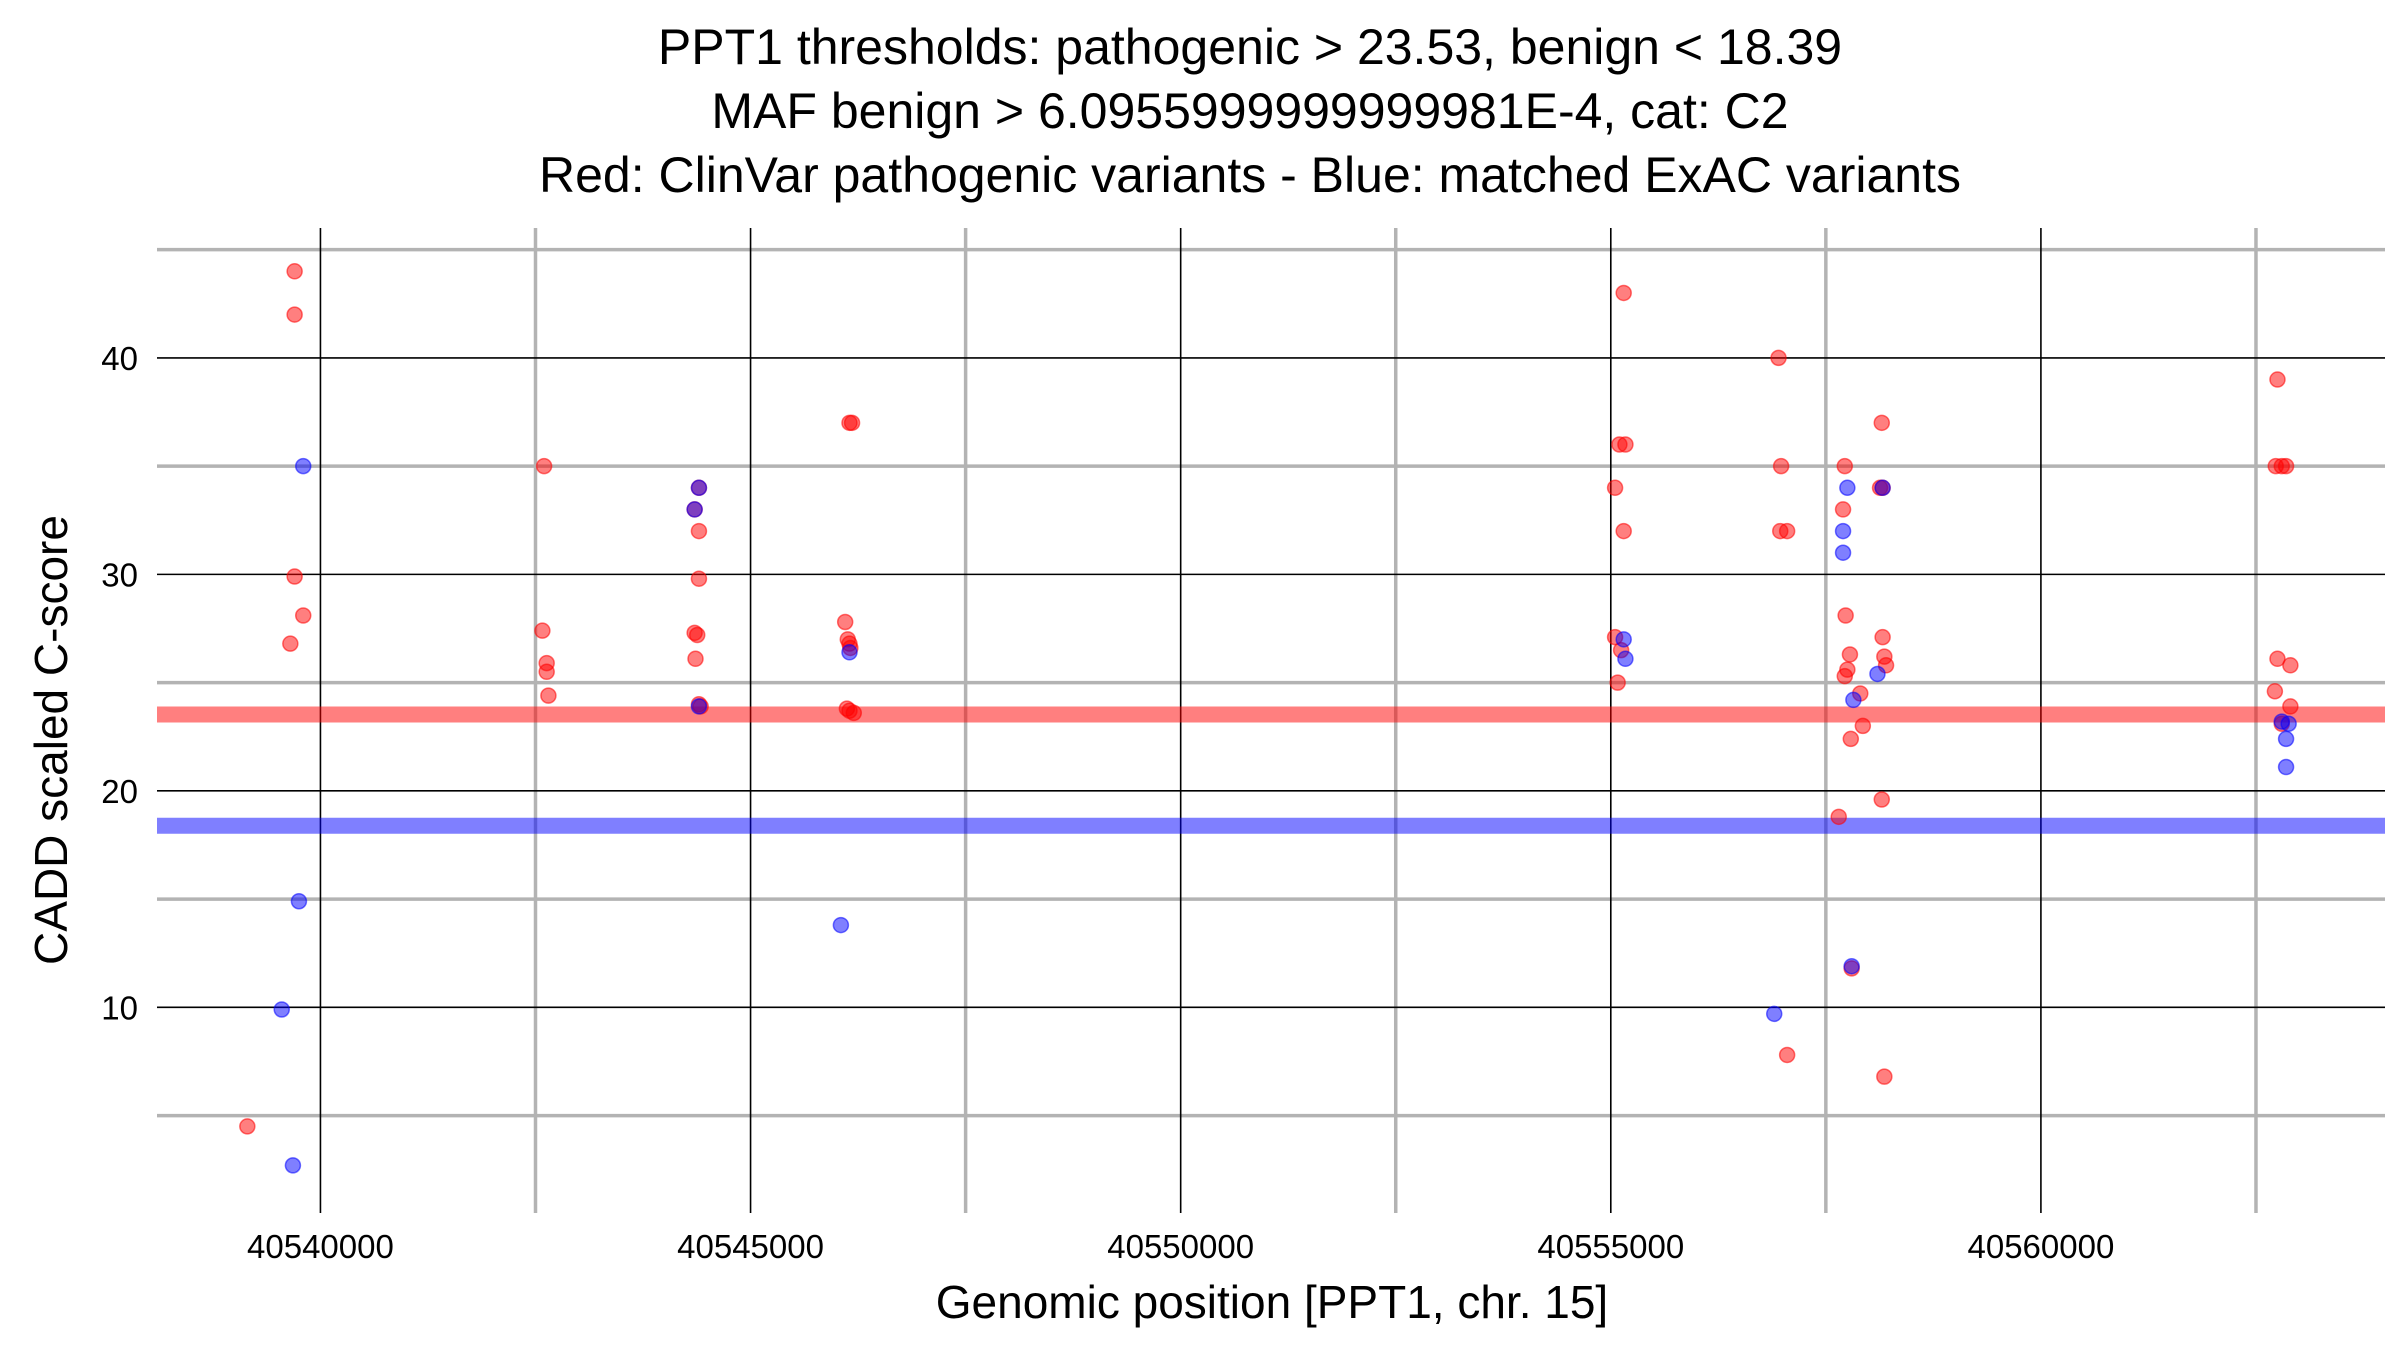 The height and width of the screenshot is (1350, 2400). I want to click on y-tick-label: 20, so click(119, 791).